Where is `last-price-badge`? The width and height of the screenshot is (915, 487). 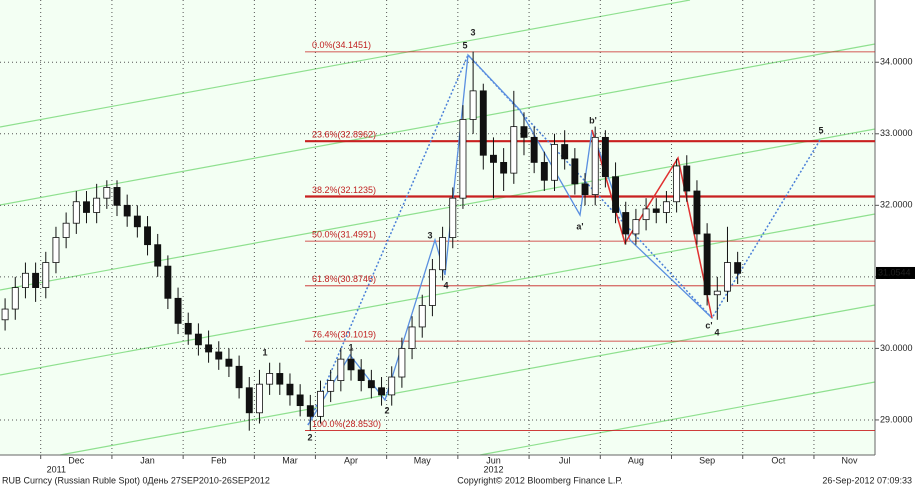 last-price-badge is located at coordinates (895, 272).